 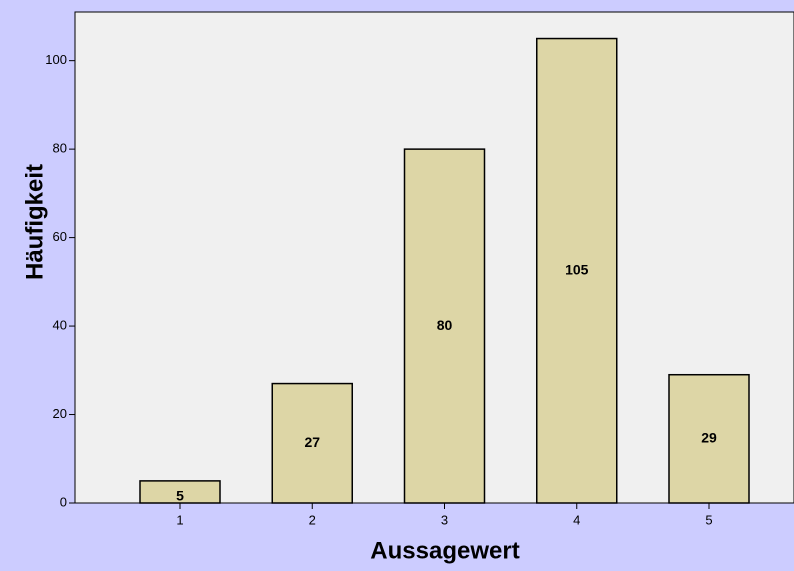 What do you see at coordinates (60, 236) in the screenshot?
I see `y-tick-label: 60` at bounding box center [60, 236].